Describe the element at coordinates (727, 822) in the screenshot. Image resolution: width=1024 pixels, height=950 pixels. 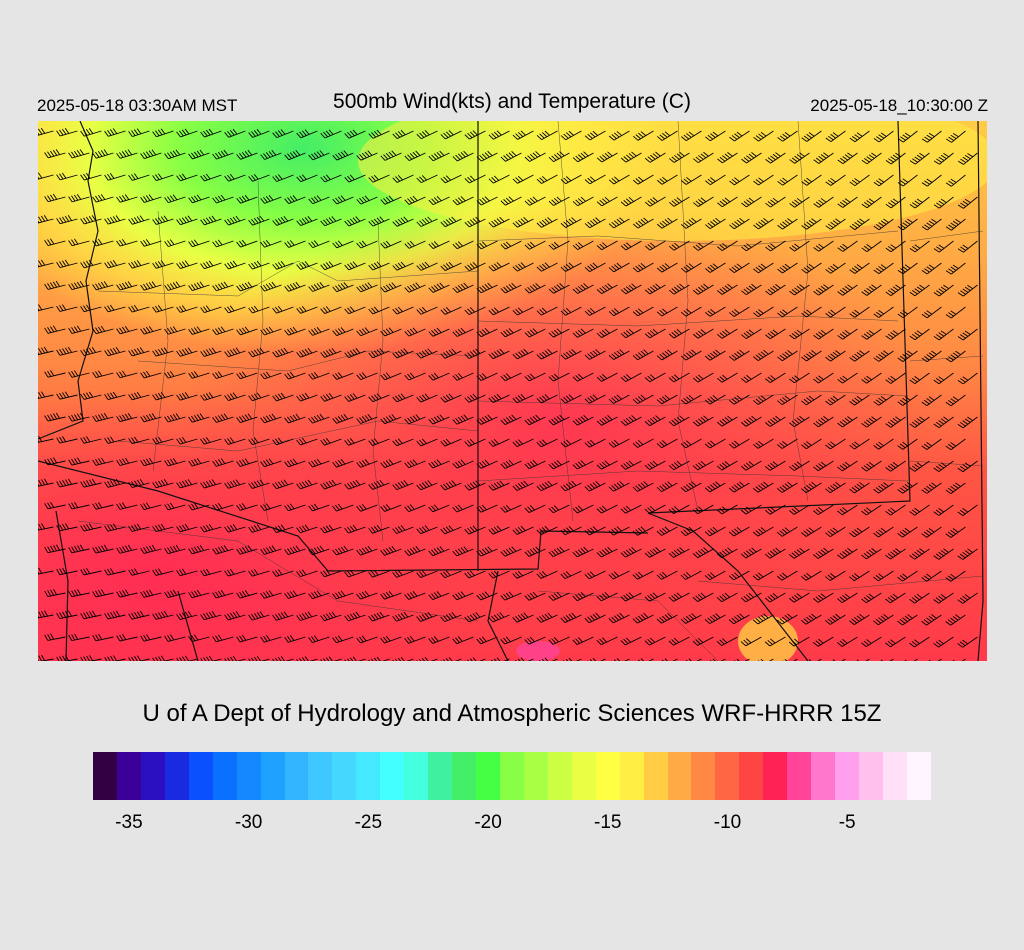
I see `colorbar-tick-label: -10` at that location.